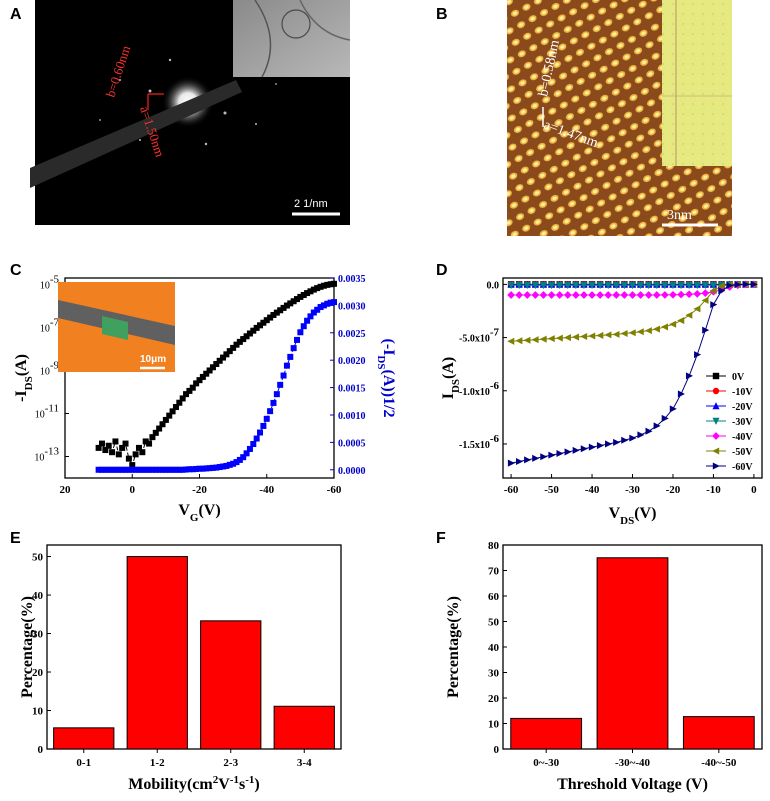 This screenshot has height=801, width=770. I want to click on panel-label-c: C, so click(16, 270).